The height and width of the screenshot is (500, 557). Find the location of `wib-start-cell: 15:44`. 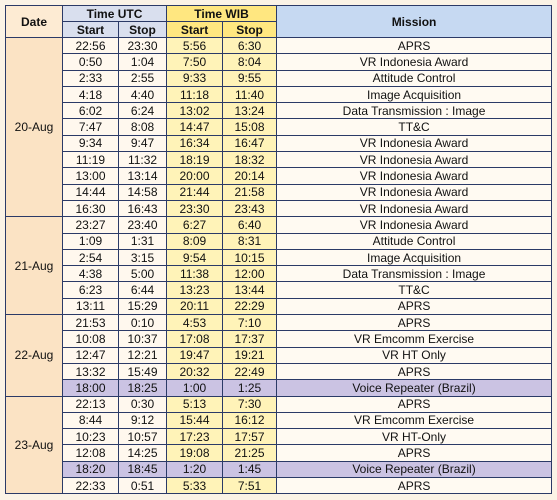

wib-start-cell: 15:44 is located at coordinates (195, 420).